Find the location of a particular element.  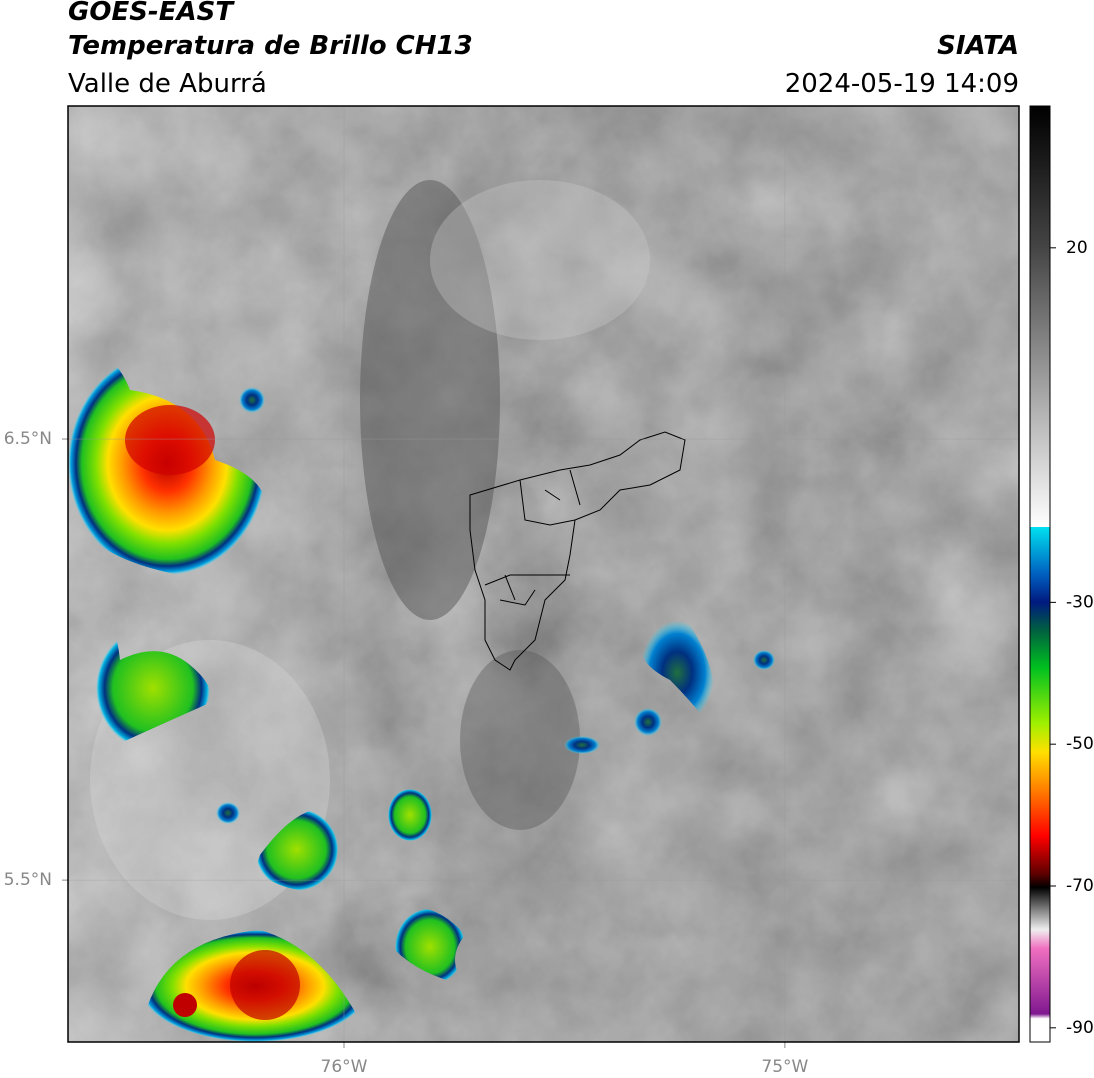

colorbar-tick-label: -50 is located at coordinates (1080, 744).